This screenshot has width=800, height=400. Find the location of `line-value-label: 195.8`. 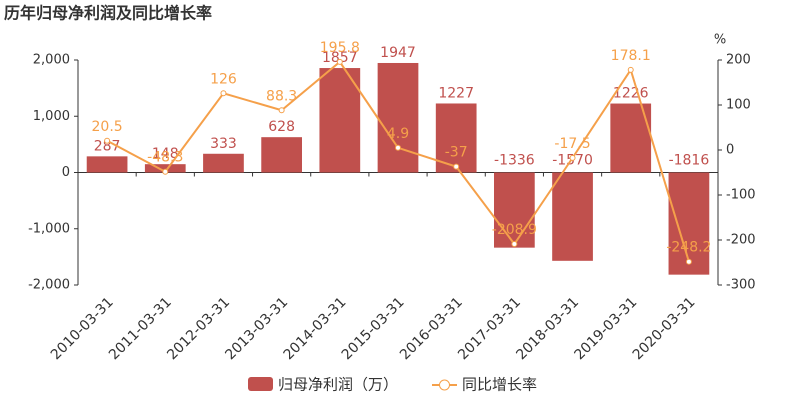

line-value-label: 195.8 is located at coordinates (340, 48).